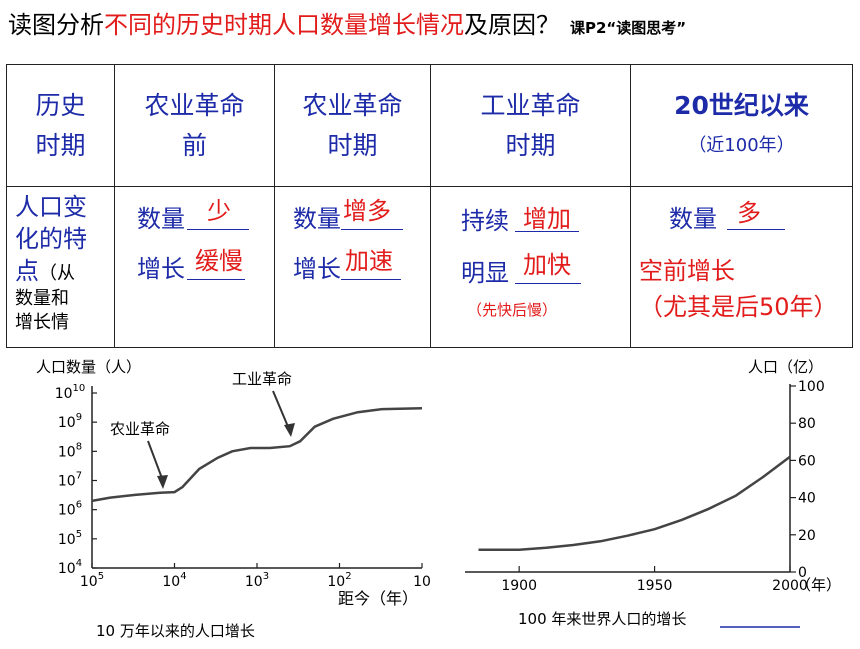 The width and height of the screenshot is (860, 649). I want to click on header-pre-agricultural: 农业革命 前, so click(194, 125).